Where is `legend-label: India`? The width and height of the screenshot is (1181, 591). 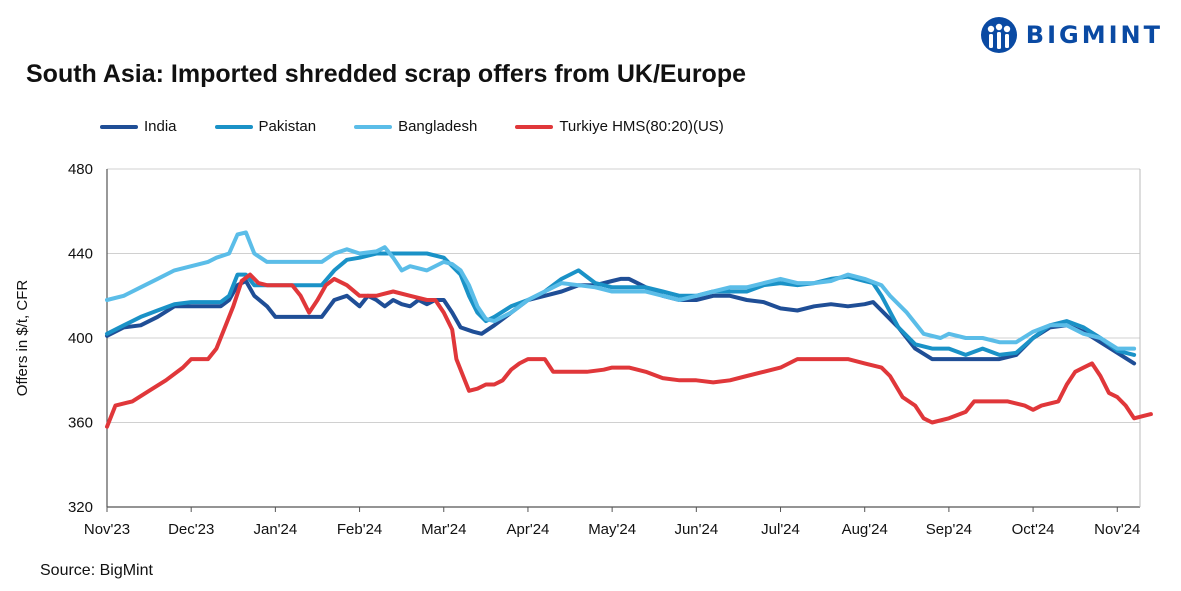 legend-label: India is located at coordinates (160, 126).